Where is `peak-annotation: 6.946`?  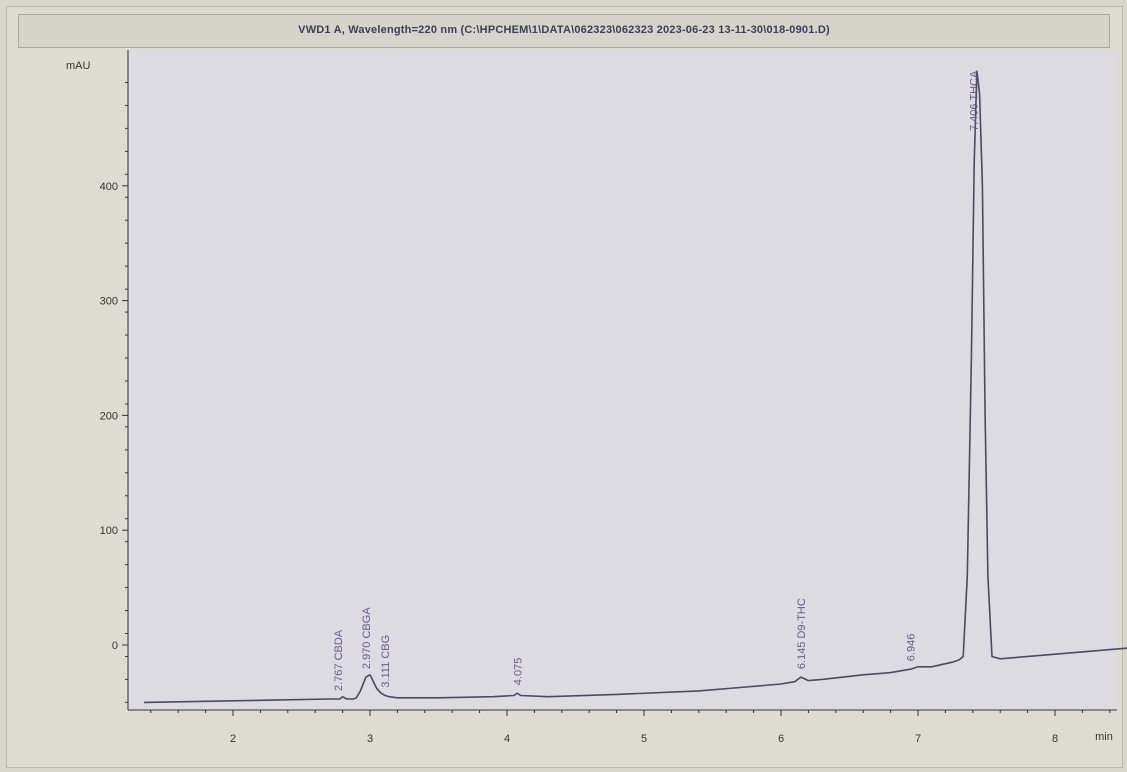
peak-annotation: 6.946 is located at coordinates (912, 648).